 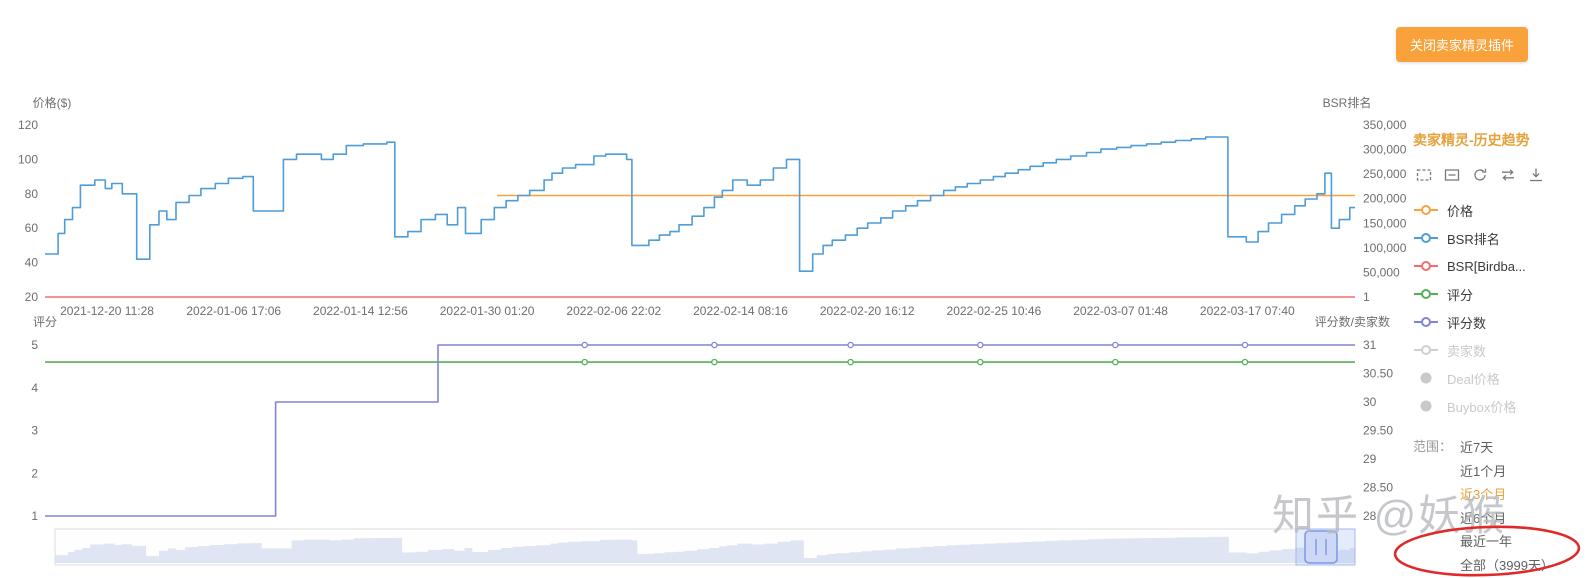 I want to click on legend-item-price: 价格, so click(x=1499, y=210).